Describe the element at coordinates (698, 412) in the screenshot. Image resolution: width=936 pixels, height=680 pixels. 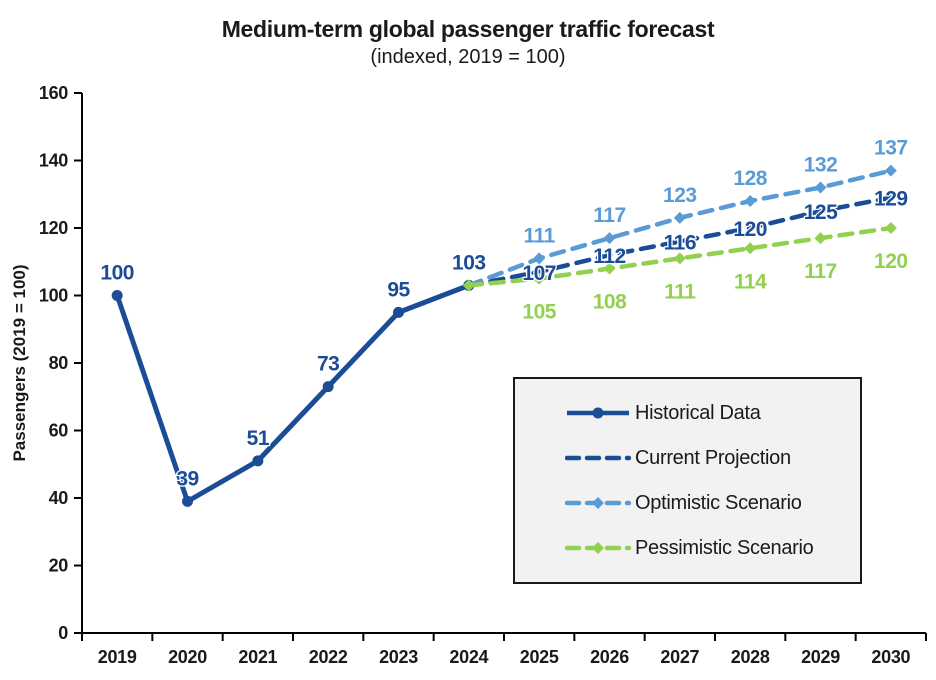
I see `legend-label-historical-data: Historical Data` at that location.